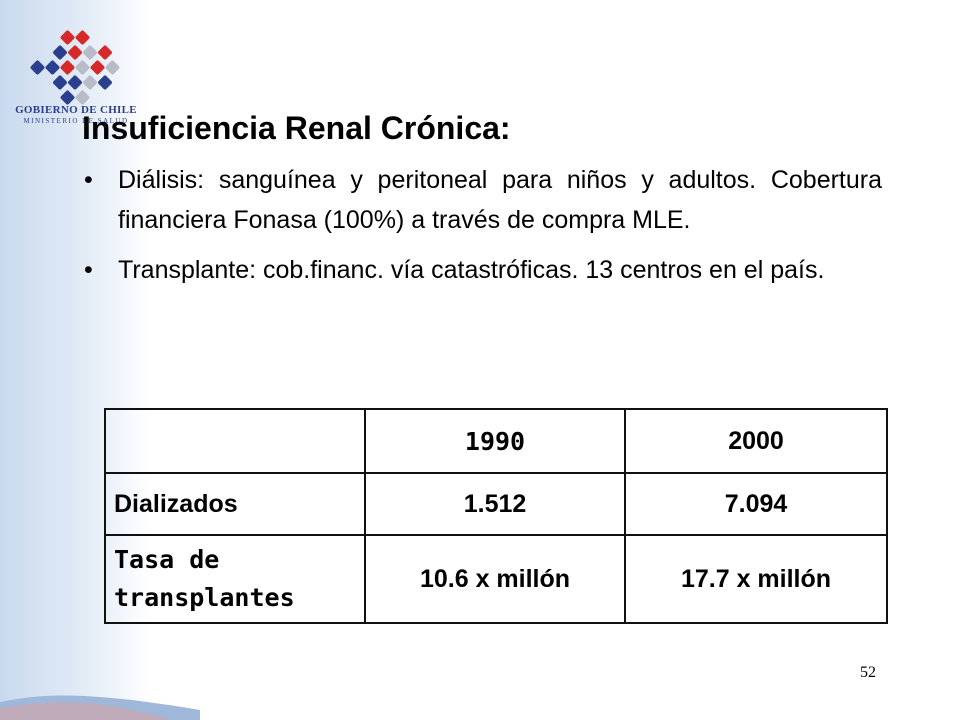 Image resolution: width=960 pixels, height=720 pixels. Describe the element at coordinates (76, 110) in the screenshot. I see `logo-line1: GOBIERNO DE CHILE` at that location.